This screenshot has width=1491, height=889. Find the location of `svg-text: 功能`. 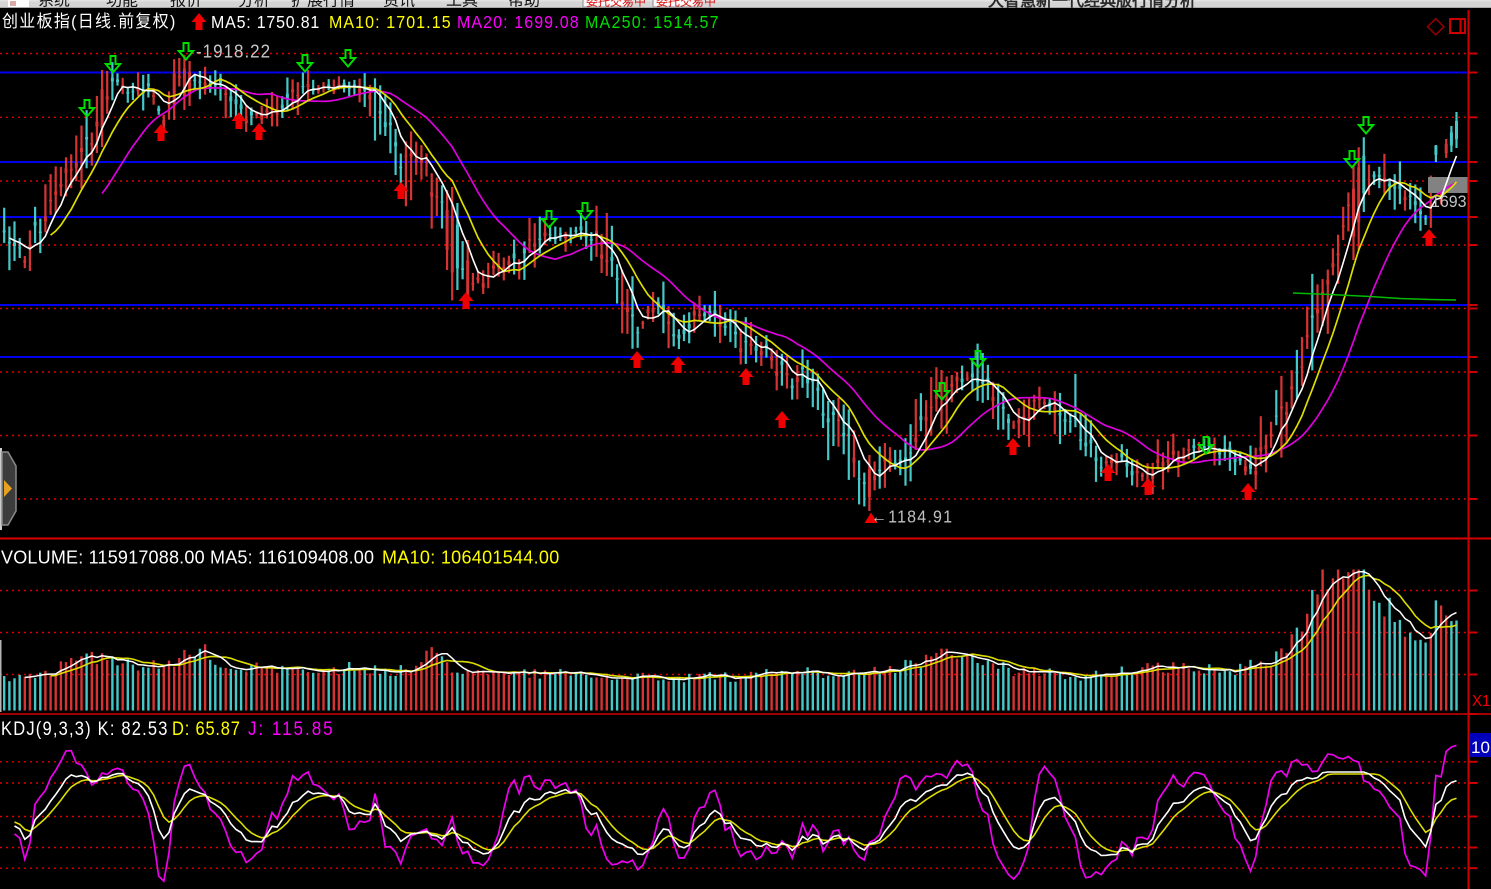

svg-text: 功能 is located at coordinates (122, 5).